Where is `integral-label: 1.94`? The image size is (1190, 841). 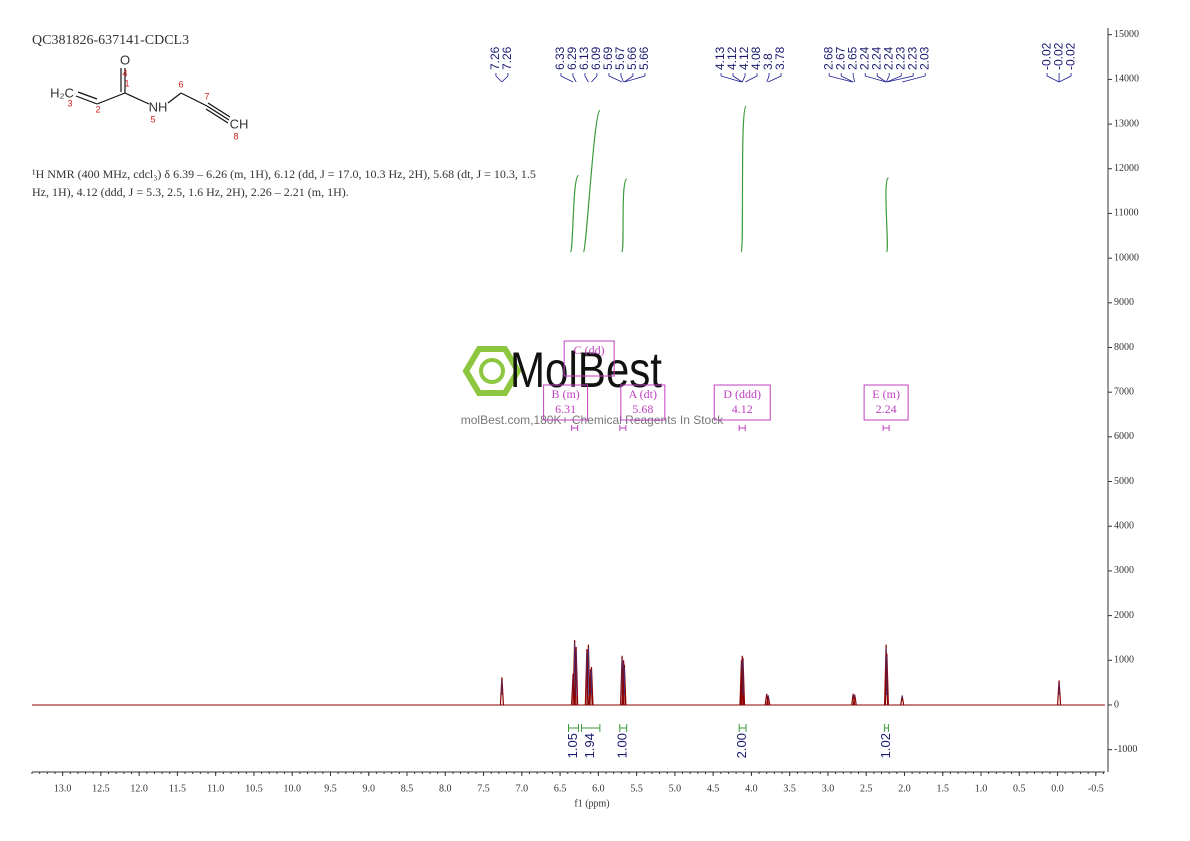
integral-label: 1.94 is located at coordinates (589, 745).